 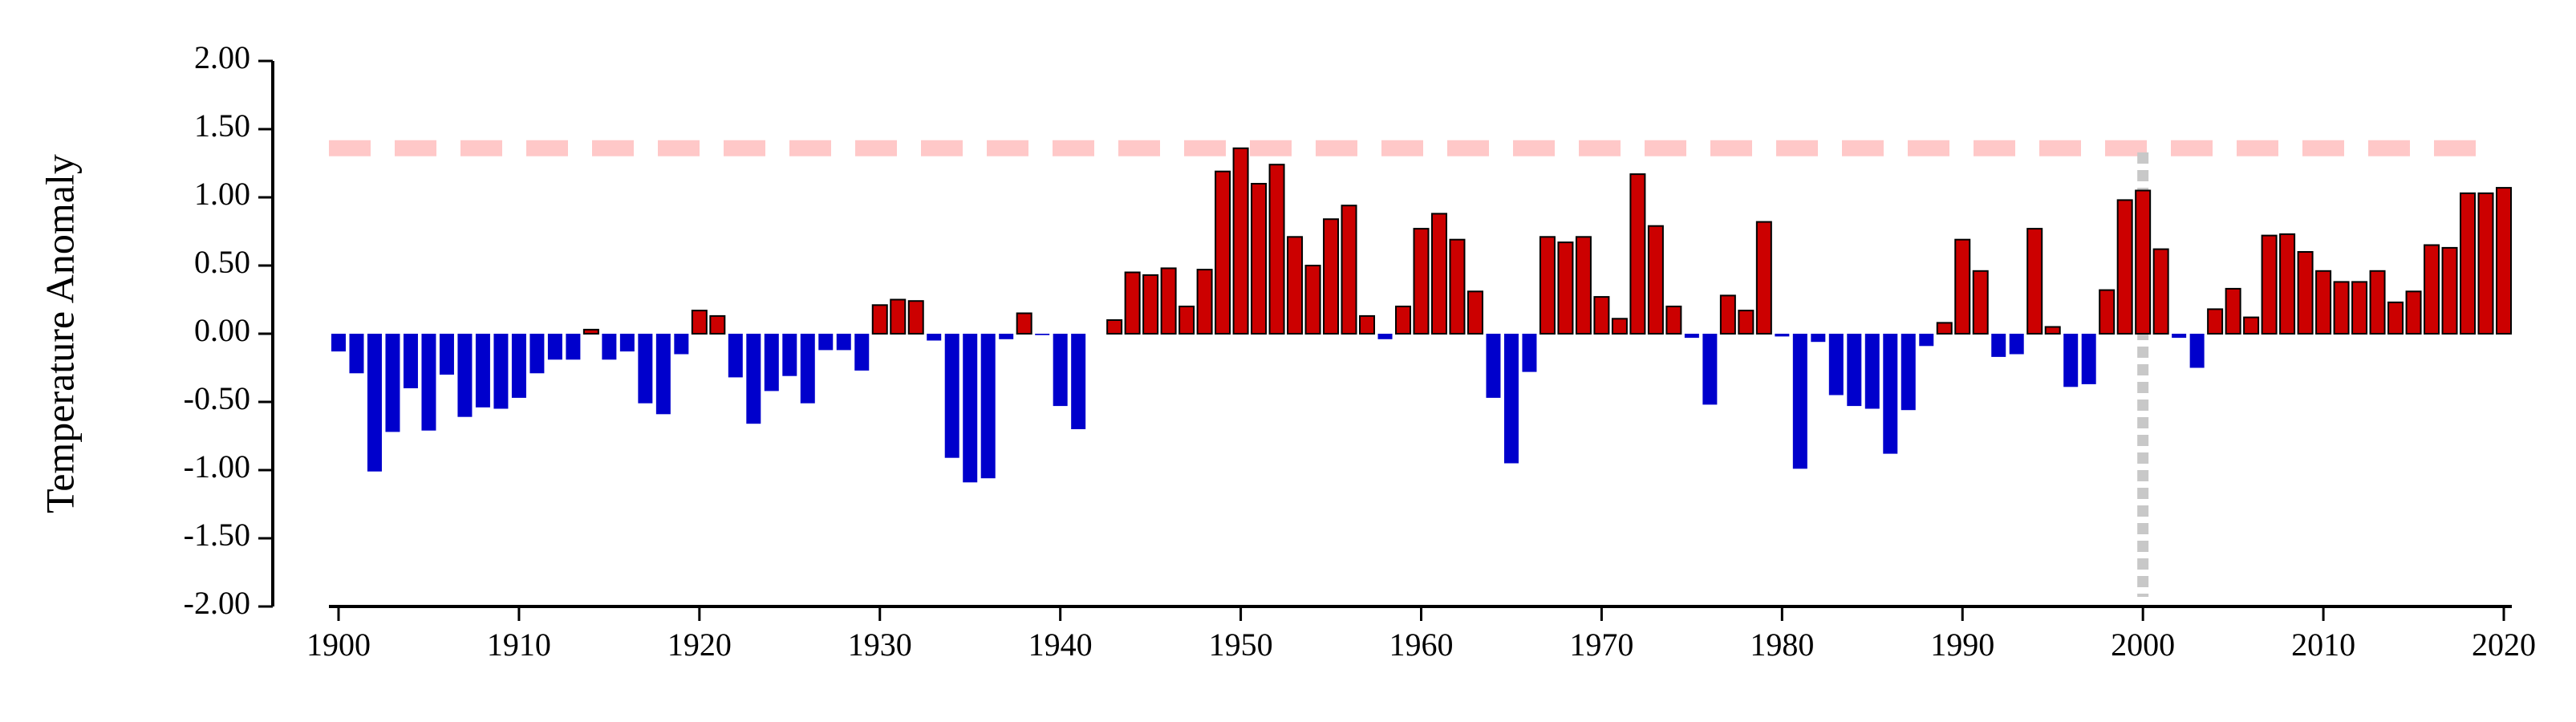 I want to click on y-tick-label: -2.00, so click(x=217, y=603).